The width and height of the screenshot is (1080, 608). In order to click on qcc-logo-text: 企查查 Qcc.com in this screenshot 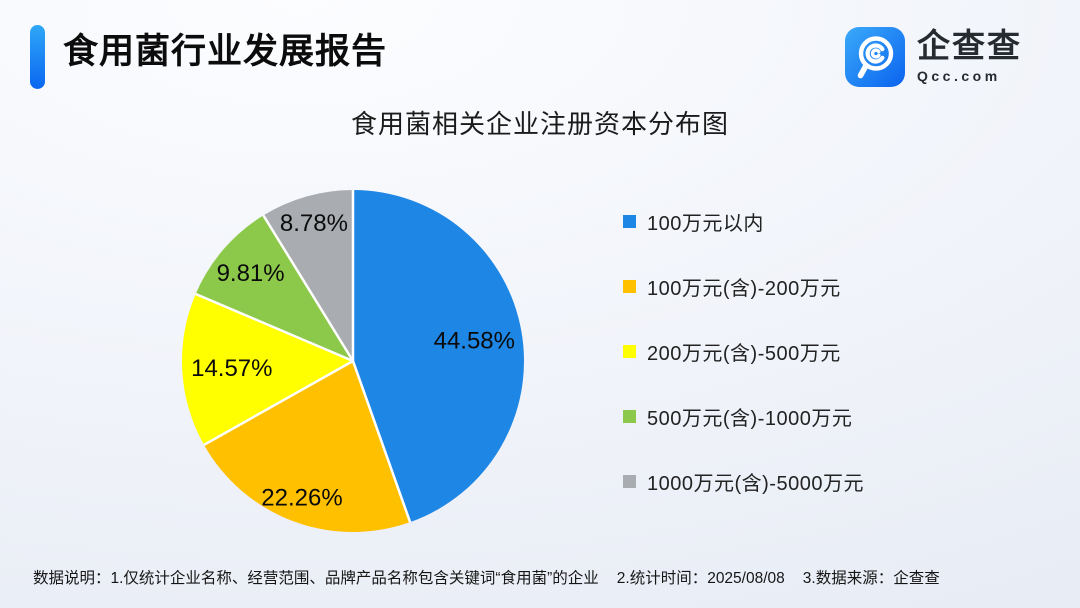, I will do `click(969, 55)`.